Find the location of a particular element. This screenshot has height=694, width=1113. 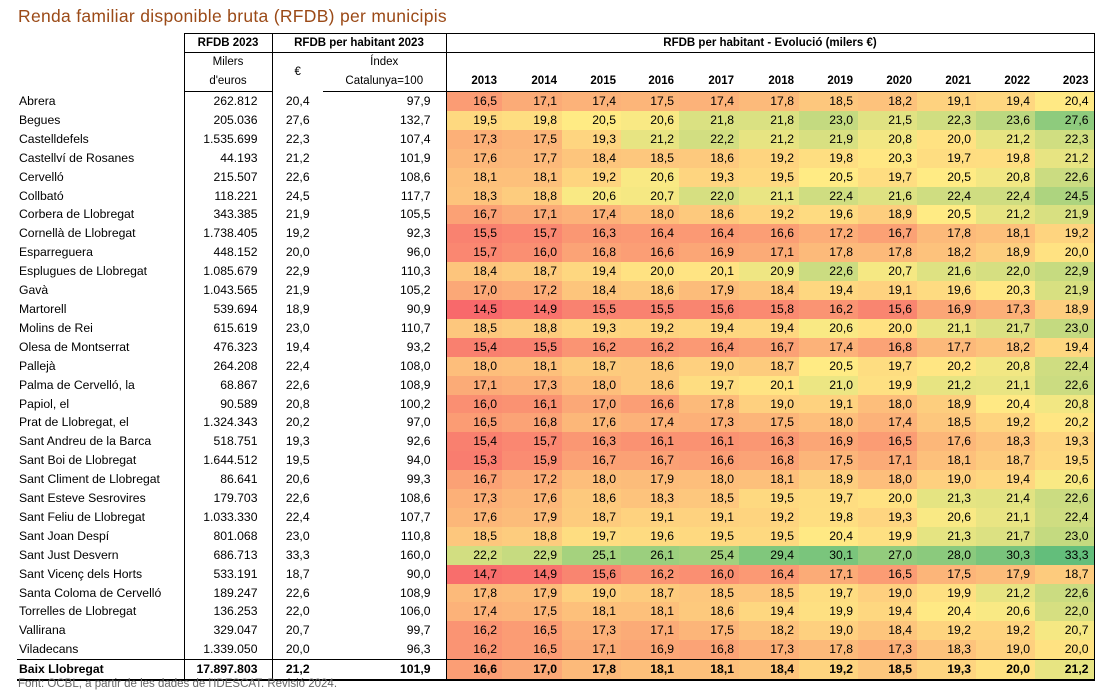

rfdb-value: 448.152 is located at coordinates (227, 253).